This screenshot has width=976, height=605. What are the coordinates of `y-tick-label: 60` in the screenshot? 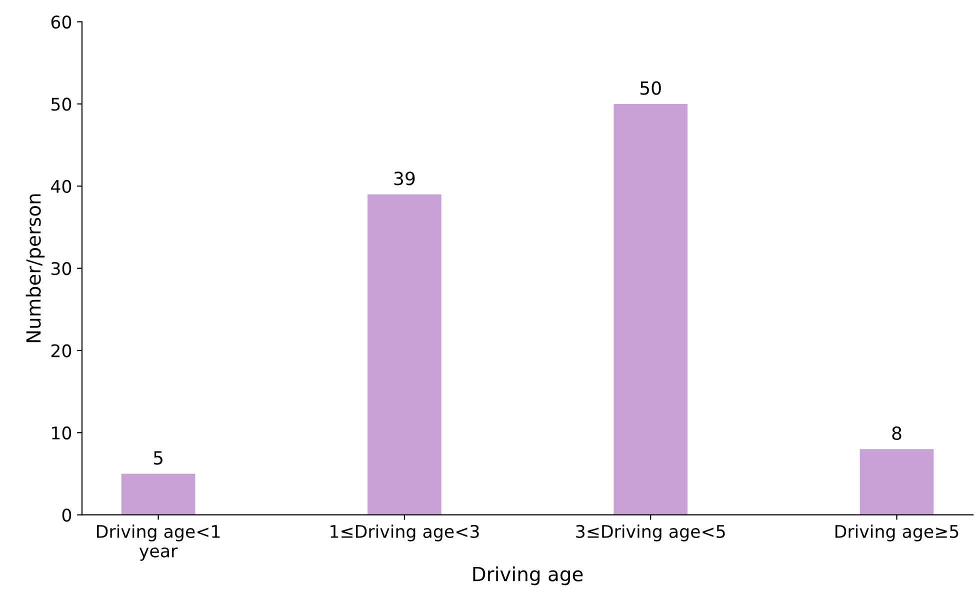 It's located at (61, 22).